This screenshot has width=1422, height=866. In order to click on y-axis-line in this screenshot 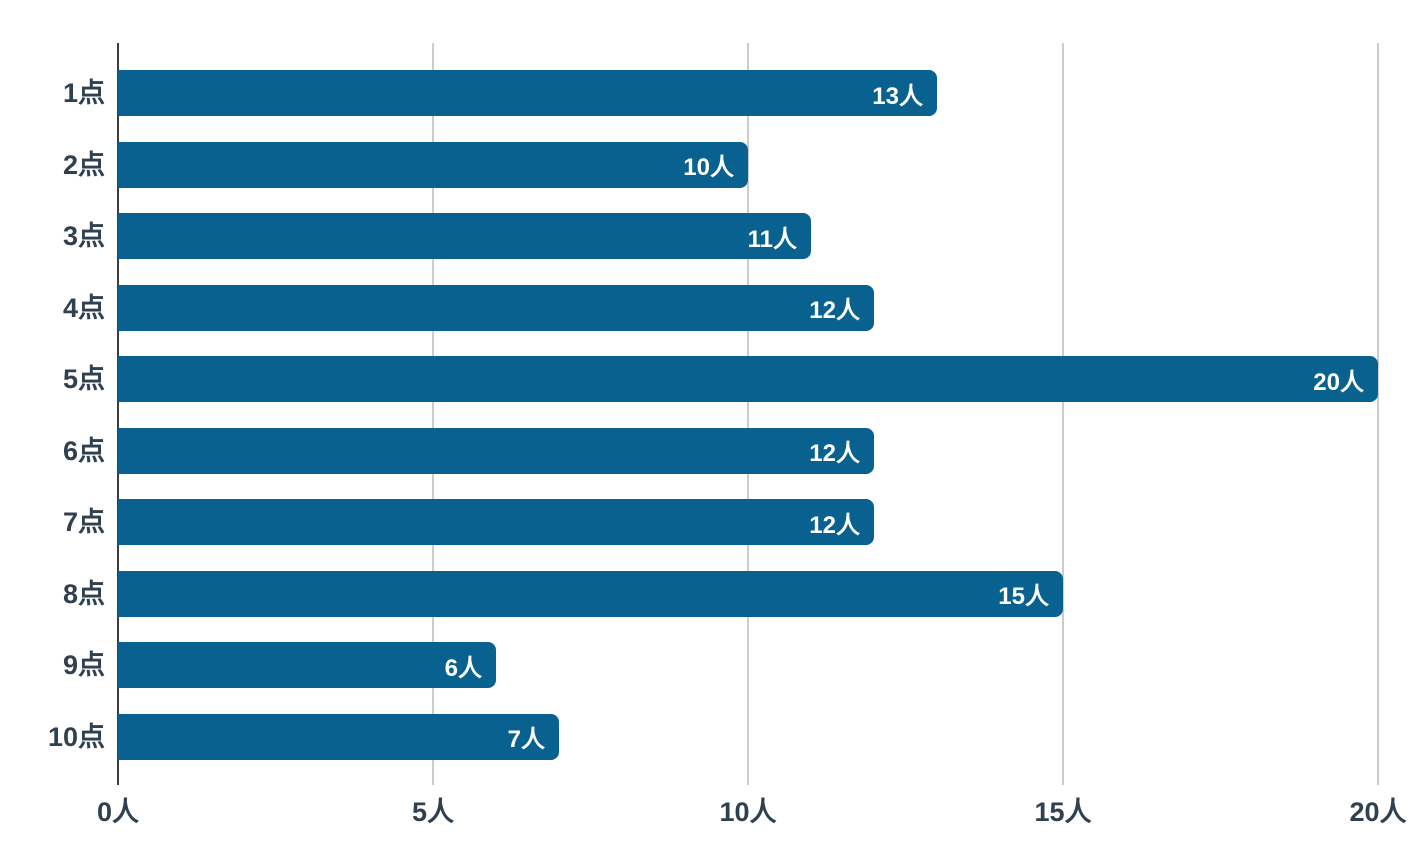, I will do `click(118, 414)`.